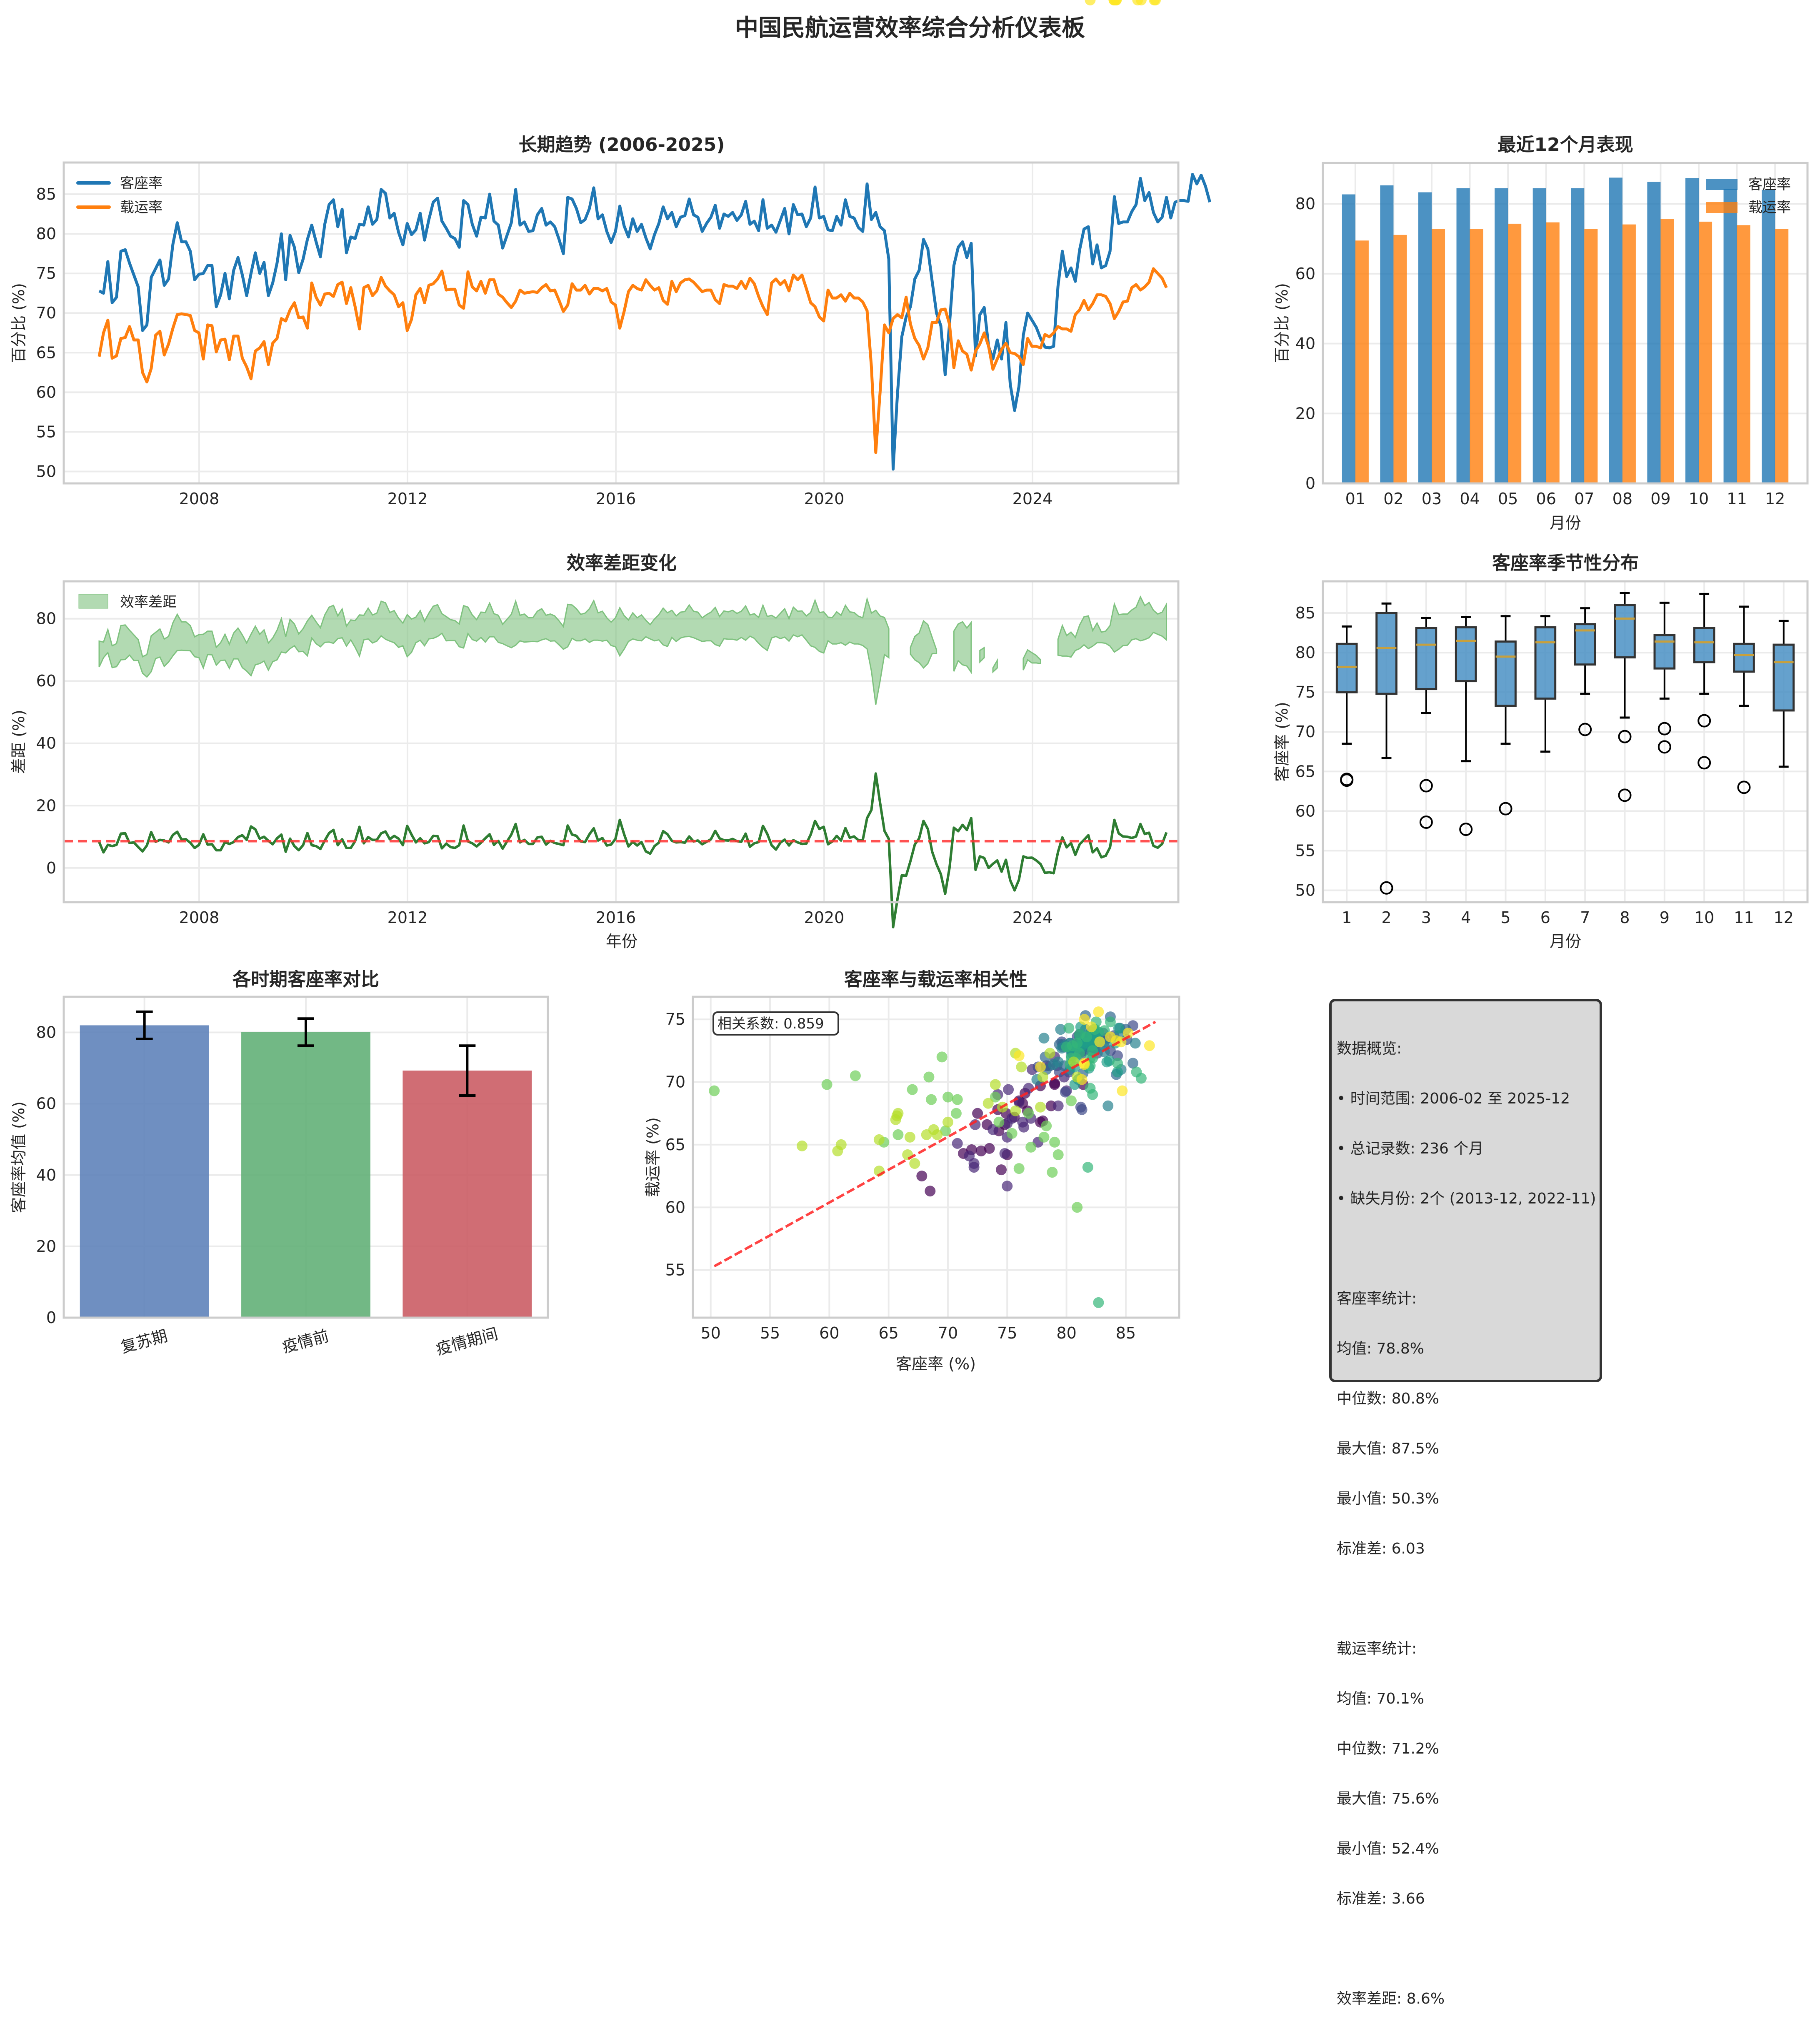  What do you see at coordinates (1388, 1748) in the screenshot?
I see `summary-line: 中位数: 71.2%` at bounding box center [1388, 1748].